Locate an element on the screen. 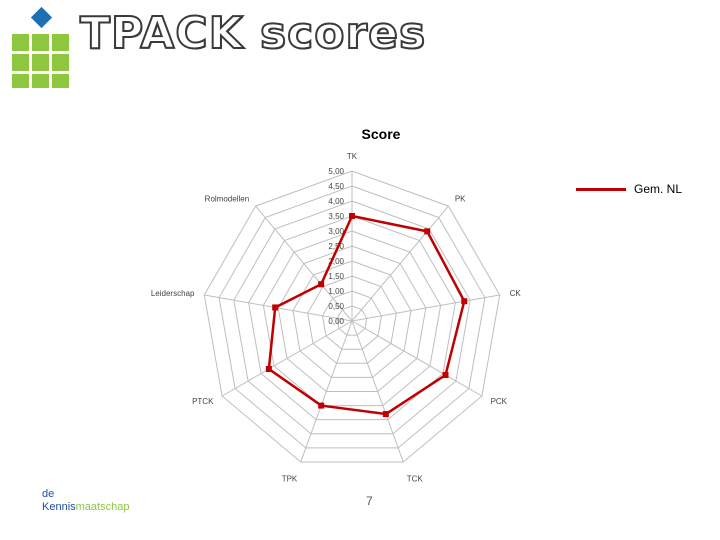  brand-wordmark: de Kennismaatschap is located at coordinates (85, 501).